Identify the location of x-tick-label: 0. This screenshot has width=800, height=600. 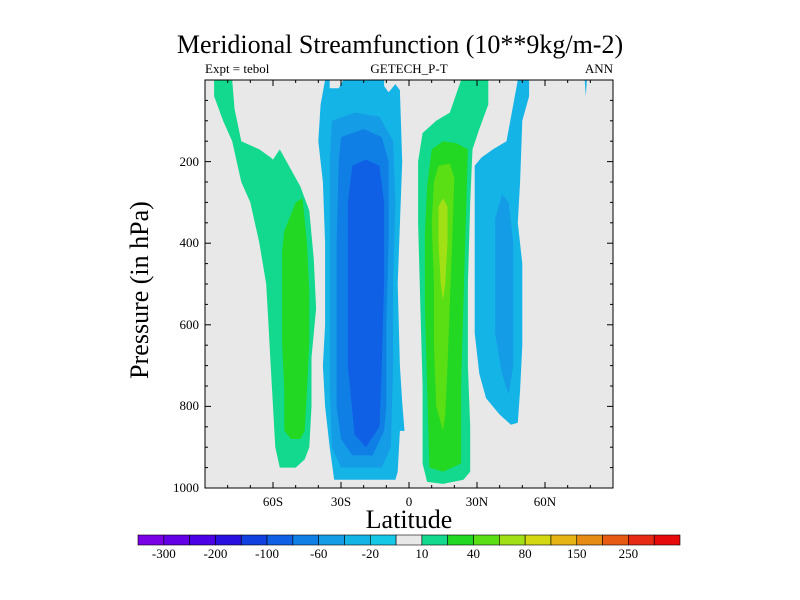
(409, 501).